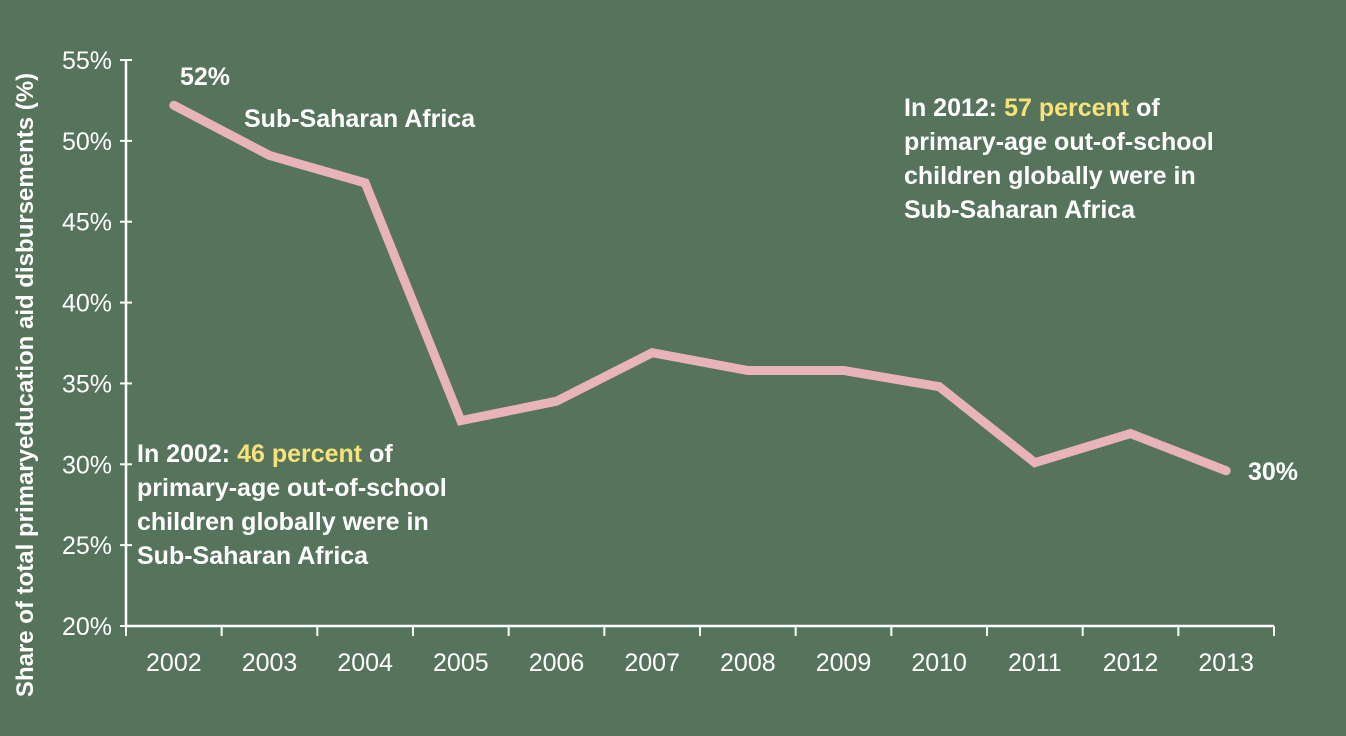 The image size is (1346, 736). Describe the element at coordinates (844, 663) in the screenshot. I see `x-tick-label: 2009` at that location.